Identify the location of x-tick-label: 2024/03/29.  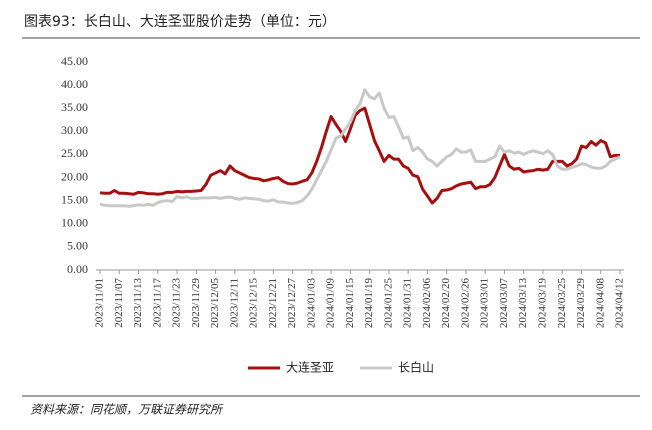
(581, 303).